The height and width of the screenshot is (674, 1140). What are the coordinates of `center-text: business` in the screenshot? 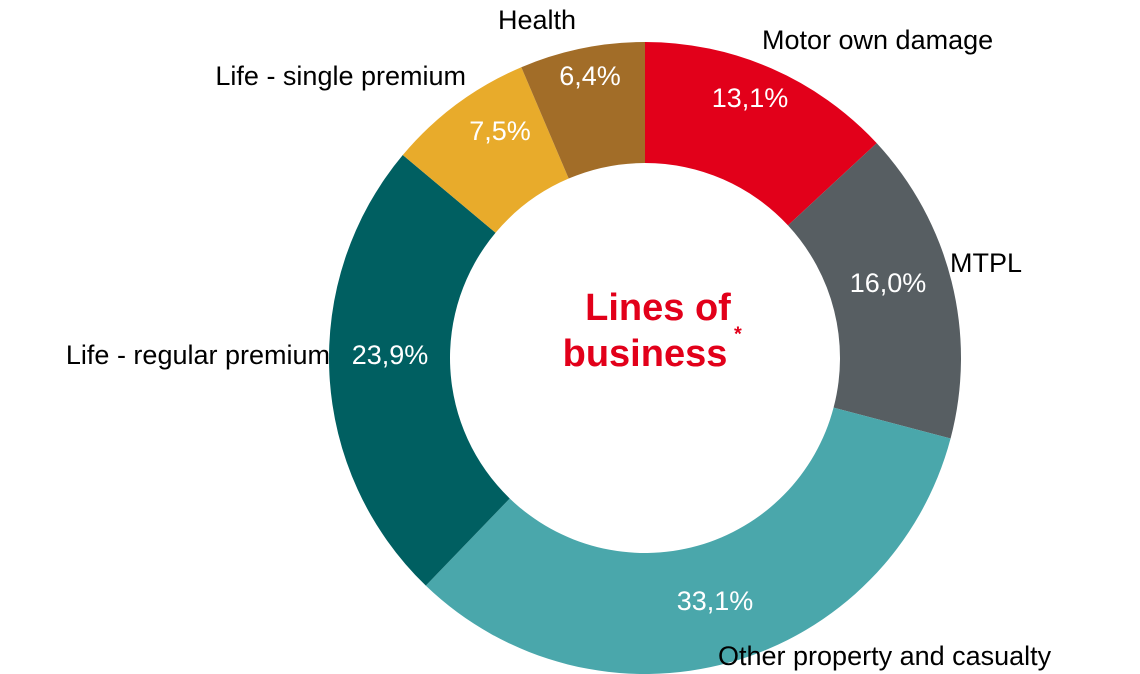 It's located at (645, 354).